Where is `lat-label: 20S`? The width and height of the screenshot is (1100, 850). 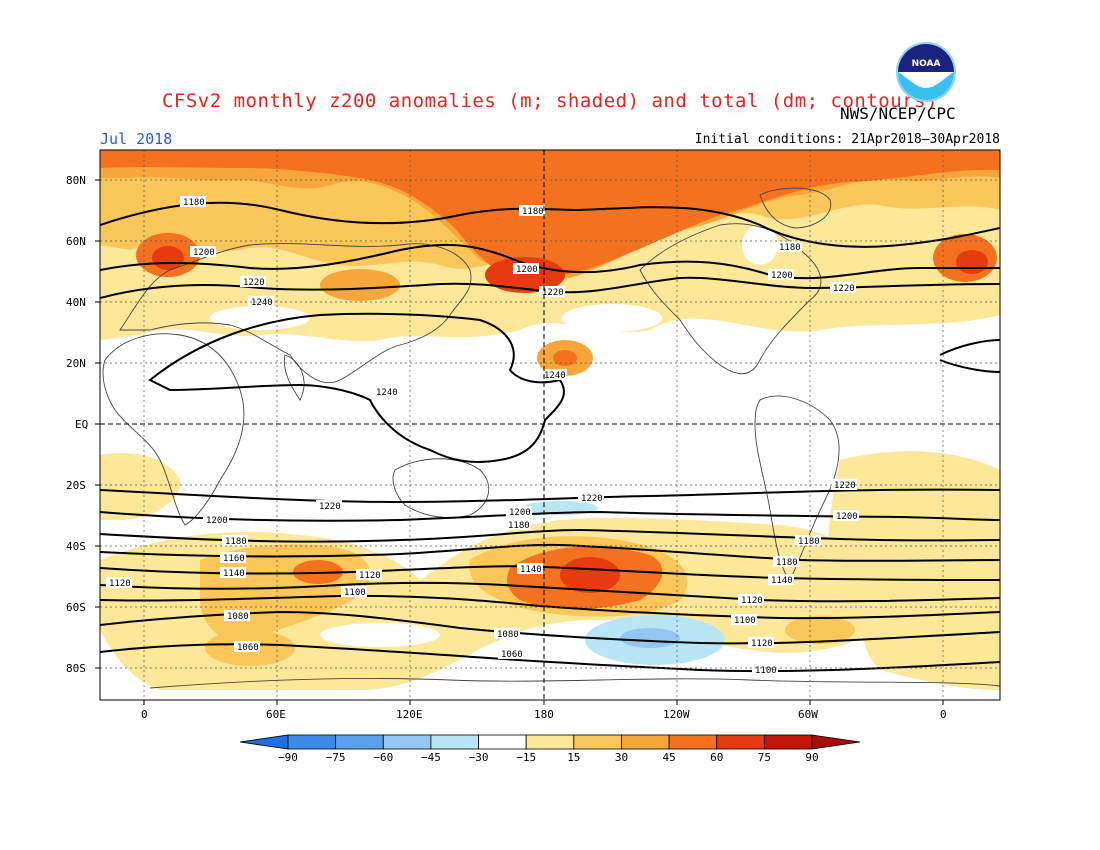 lat-label: 20S is located at coordinates (76, 485).